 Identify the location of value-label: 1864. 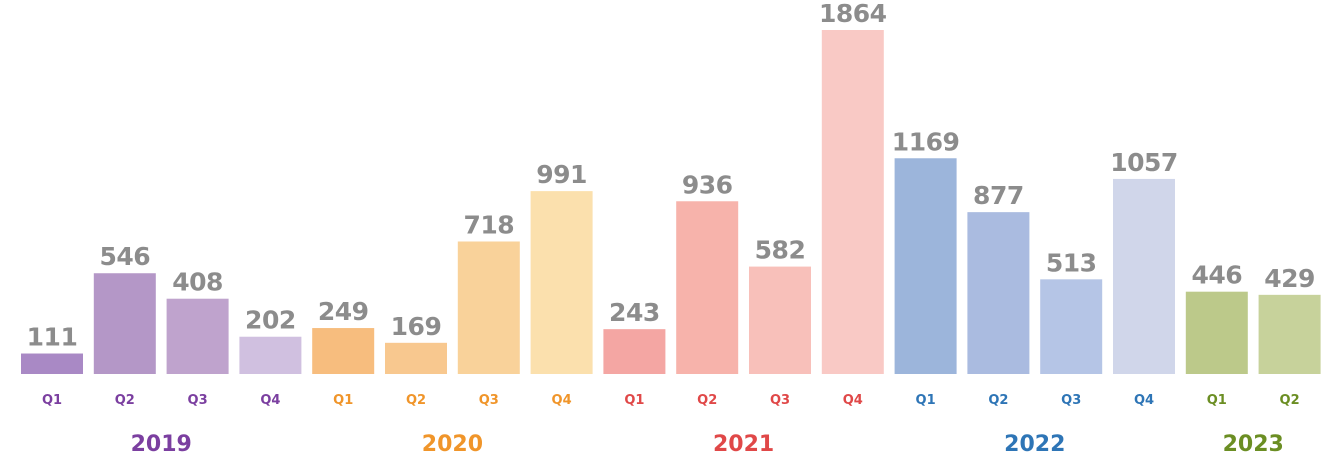
(853, 14).